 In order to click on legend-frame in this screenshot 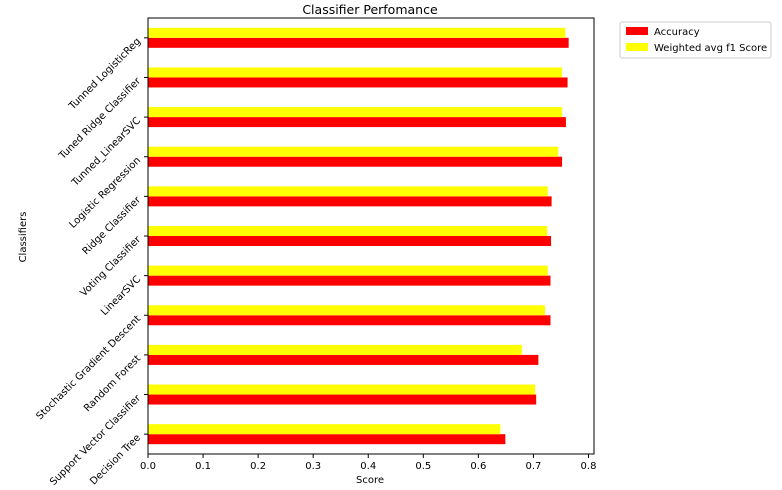, I will do `click(695, 40)`.